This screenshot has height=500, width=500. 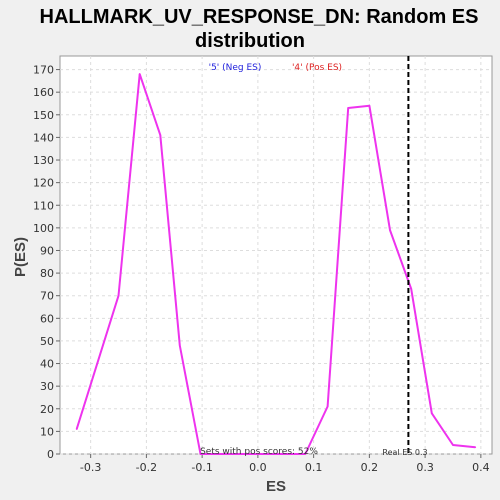 I want to click on y-tick-label: 50, so click(x=47, y=341).